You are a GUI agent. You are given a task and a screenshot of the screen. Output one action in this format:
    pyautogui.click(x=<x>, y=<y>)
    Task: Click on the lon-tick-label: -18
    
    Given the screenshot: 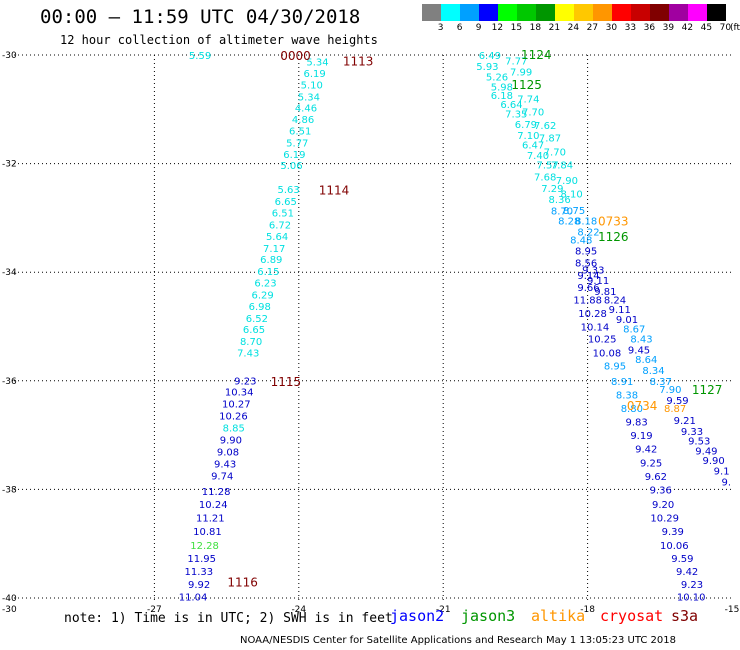 What is the action you would take?
    pyautogui.click(x=587, y=610)
    